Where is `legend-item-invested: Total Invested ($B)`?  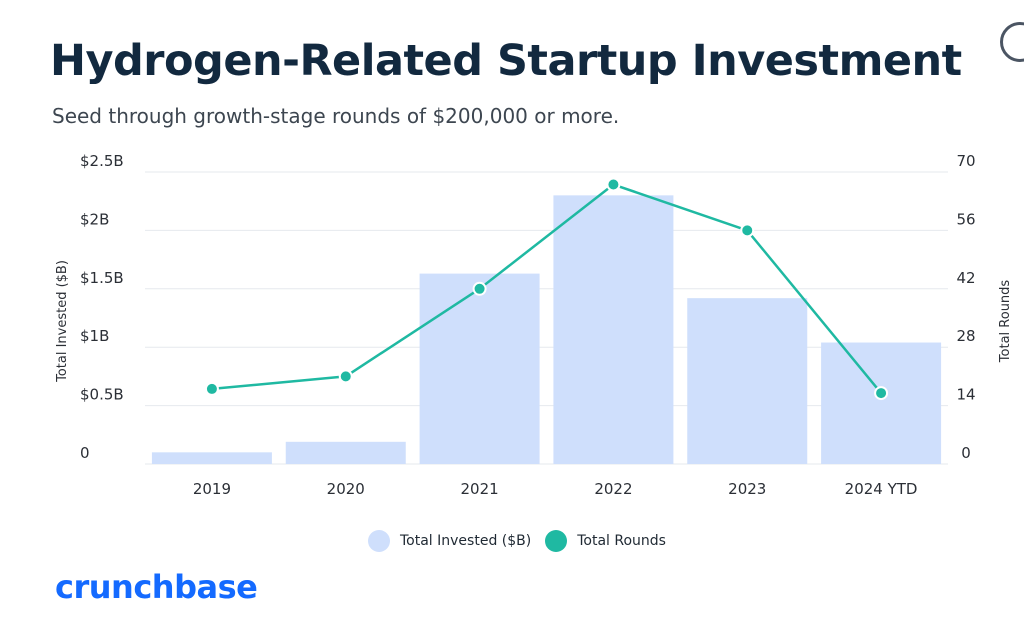 legend-item-invested: Total Invested ($B) is located at coordinates (449, 541).